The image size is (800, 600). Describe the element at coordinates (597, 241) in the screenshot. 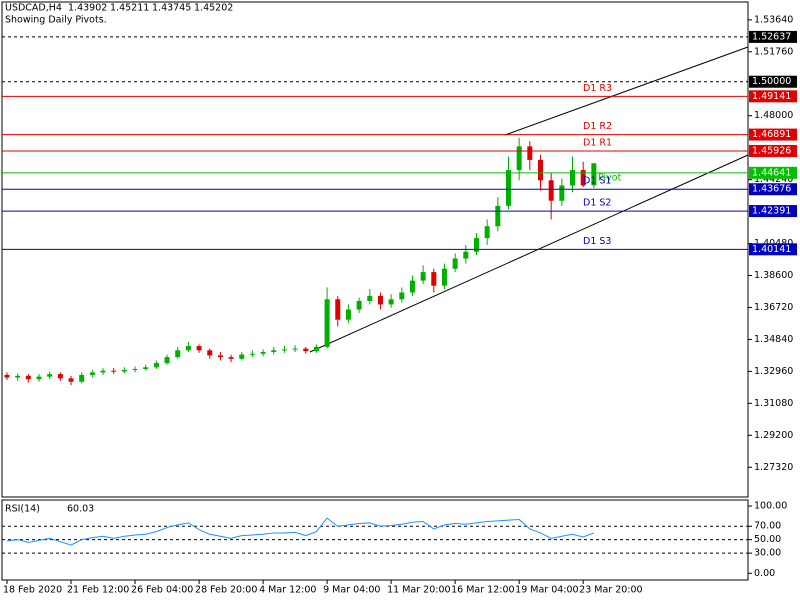

I see `level-name: D1 S3` at that location.